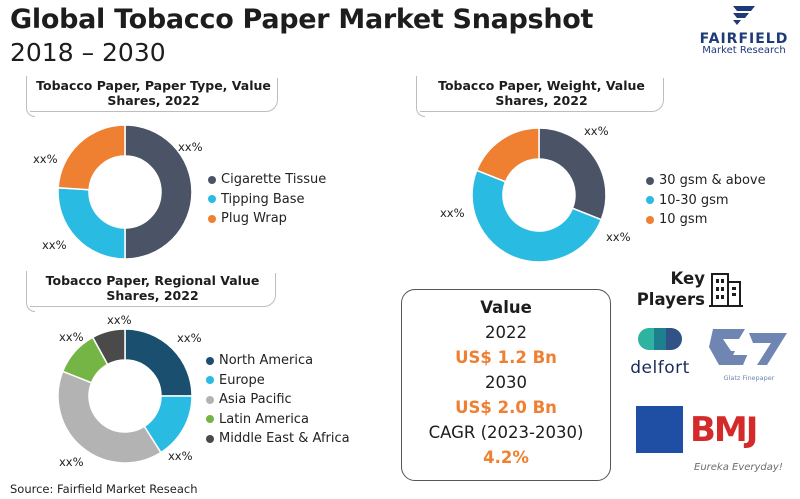 The height and width of the screenshot is (499, 800). Describe the element at coordinates (506, 382) in the screenshot. I see `value-year-2030: 2030` at that location.